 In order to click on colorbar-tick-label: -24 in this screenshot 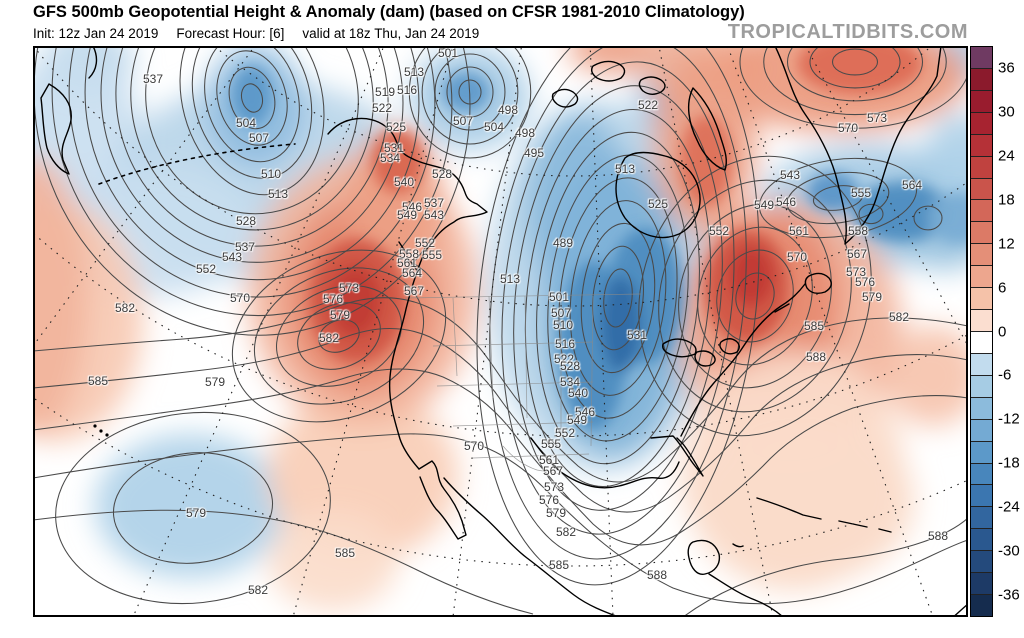, I will do `click(1009, 507)`.